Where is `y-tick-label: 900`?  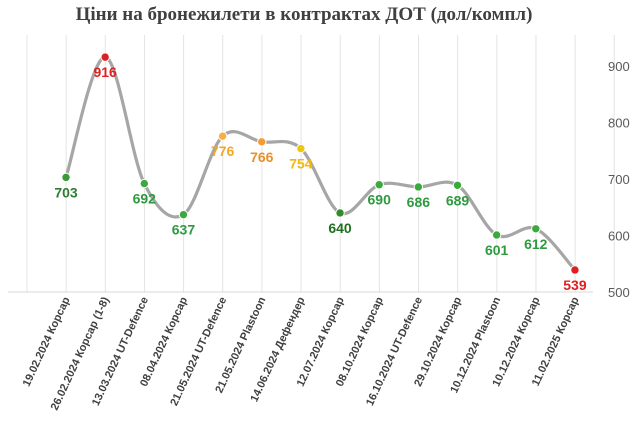 y-tick-label: 900 is located at coordinates (619, 66).